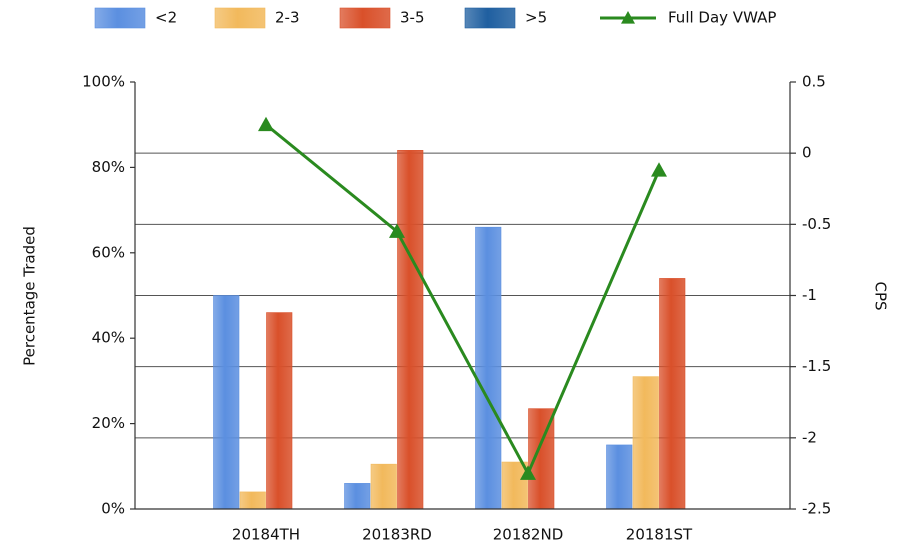  I want to click on y-tick-label: 20%, so click(108, 423).